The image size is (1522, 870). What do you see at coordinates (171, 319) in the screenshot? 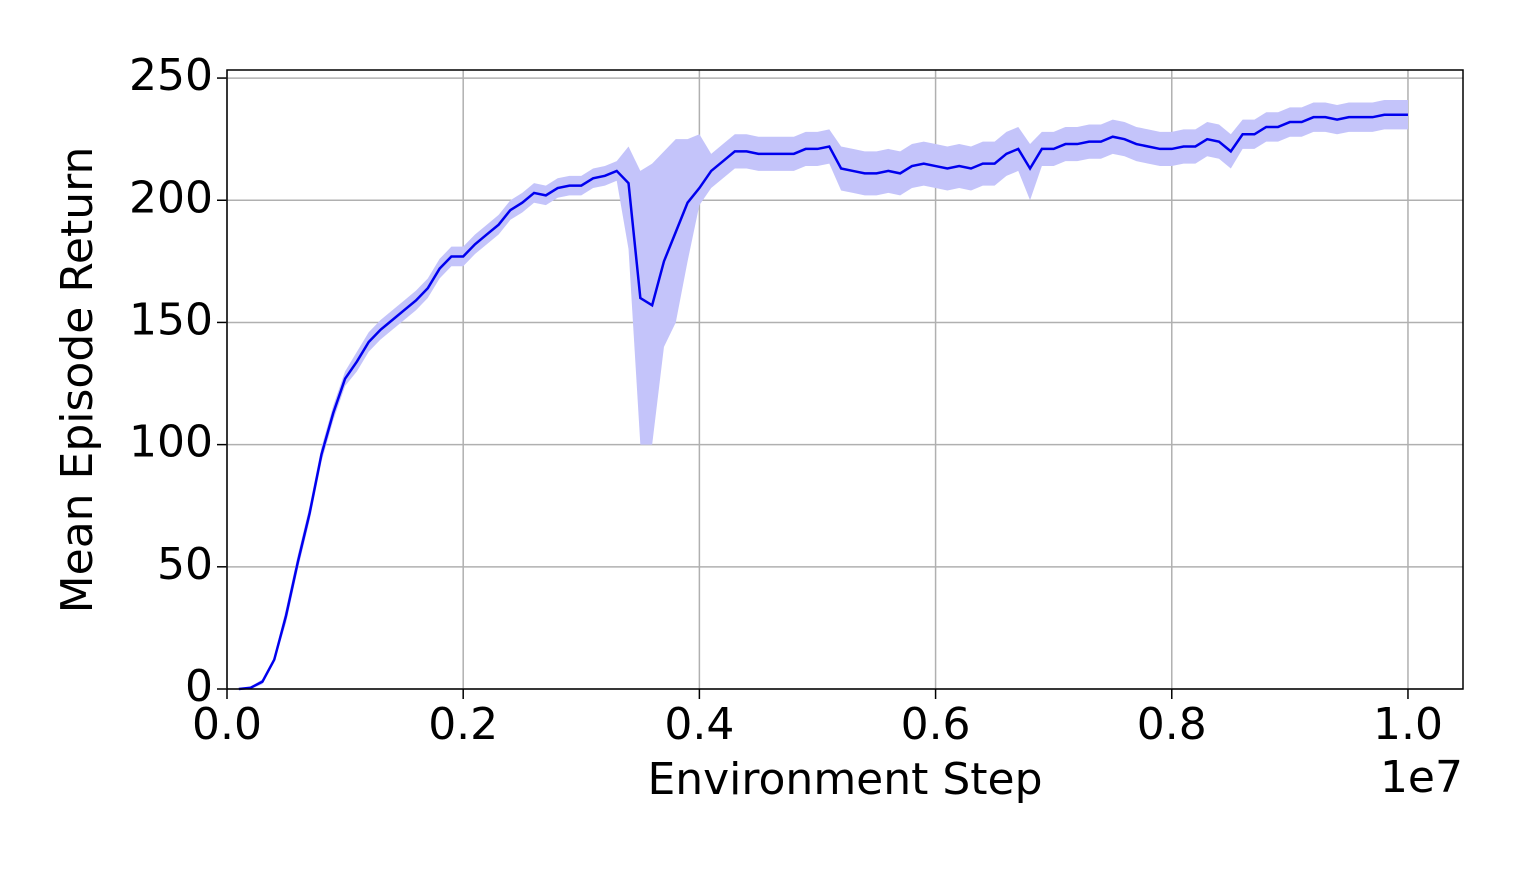
I see `y-tick-label: 150` at bounding box center [171, 319].